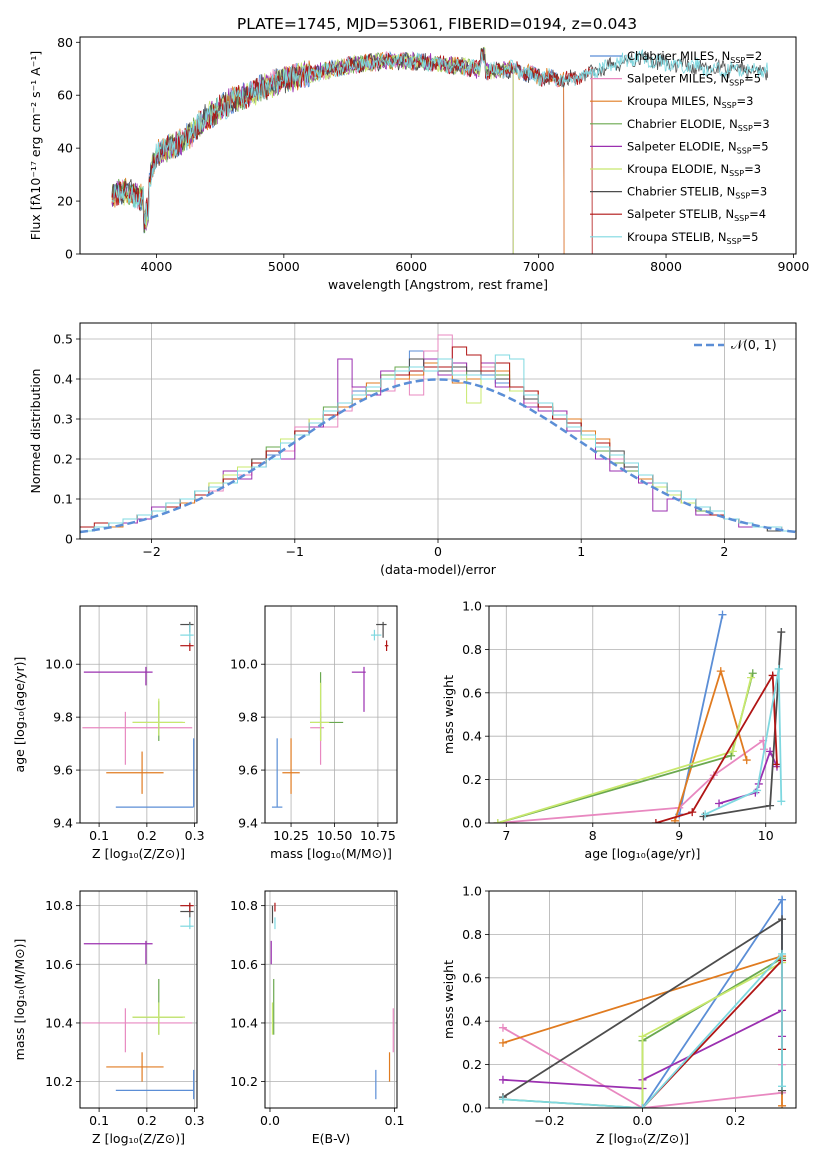  I want to click on legend-entry: Kroupa MILES, NSSP=3, so click(690, 102).